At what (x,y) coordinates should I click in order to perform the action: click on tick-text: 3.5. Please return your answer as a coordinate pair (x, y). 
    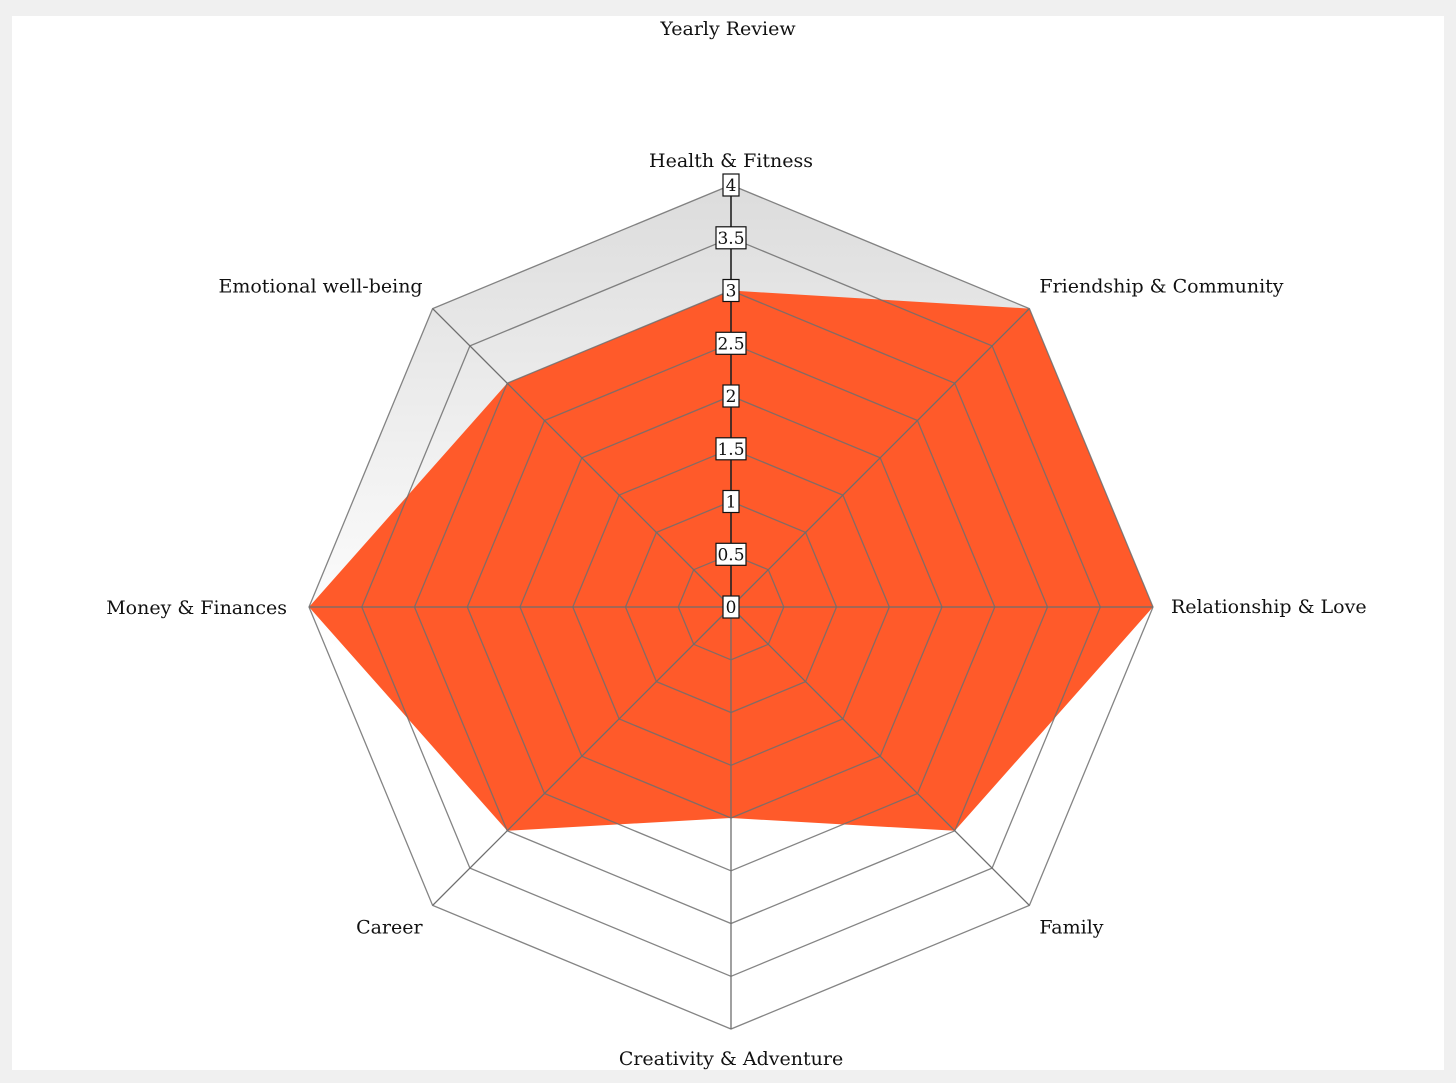
    Looking at the image, I should click on (730, 239).